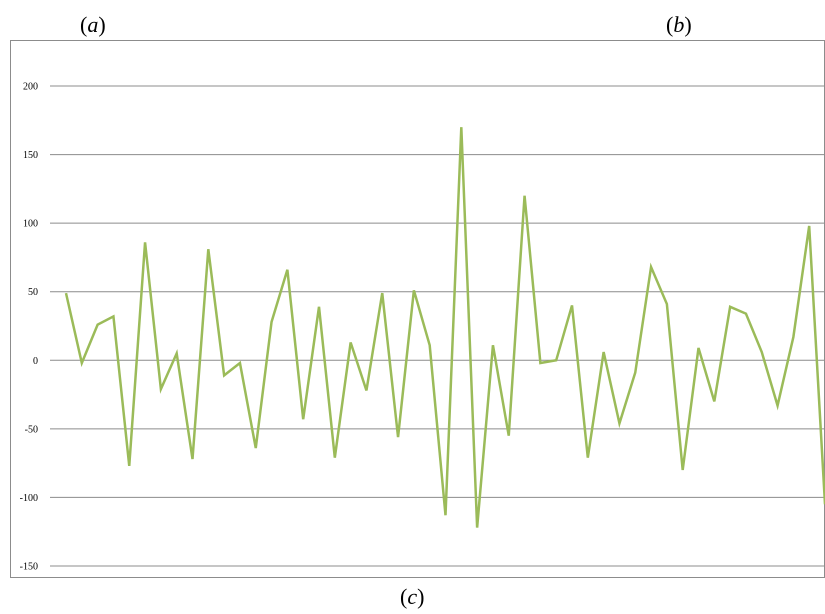 This screenshot has width=825, height=614. Describe the element at coordinates (33, 292) in the screenshot. I see `y-tick-label: 50` at that location.